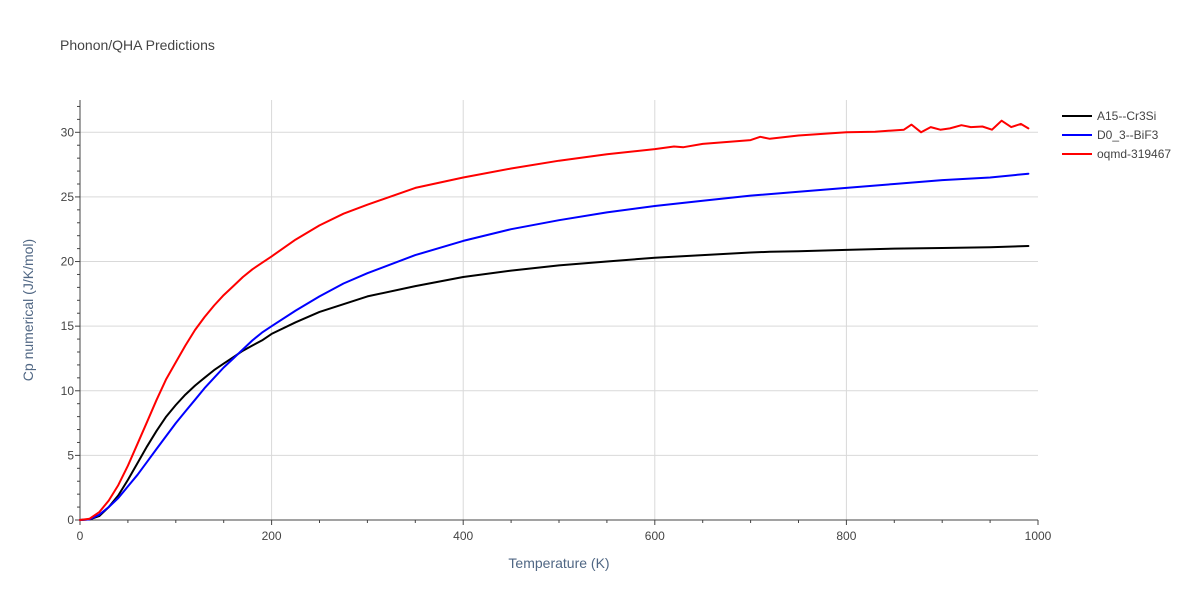 The image size is (1200, 600). I want to click on legend-item-3: oqmd-319467, so click(1116, 154).